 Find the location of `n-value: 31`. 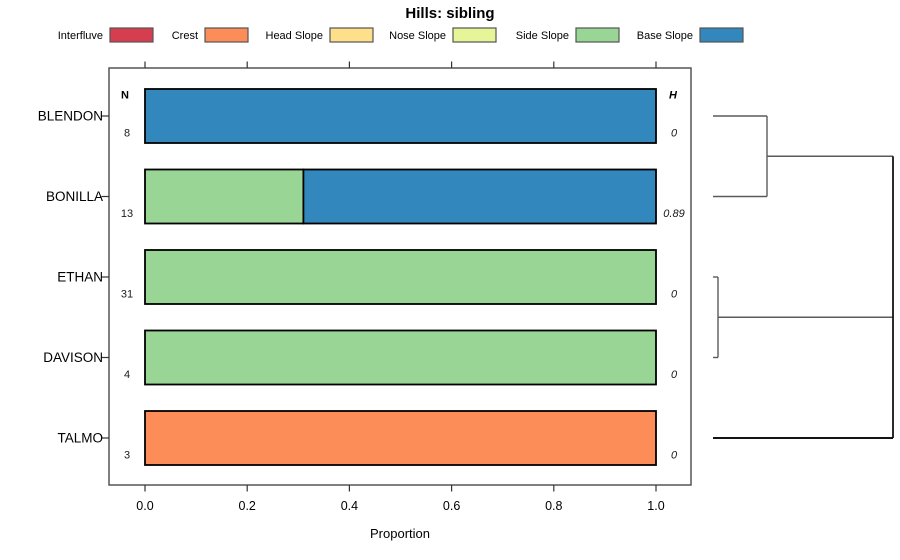

n-value: 31 is located at coordinates (127, 295).